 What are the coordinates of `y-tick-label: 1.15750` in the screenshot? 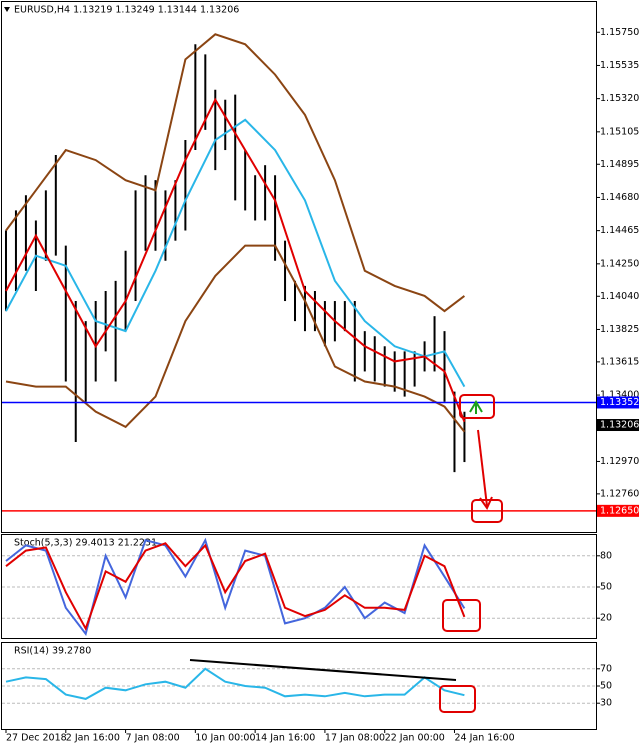 It's located at (619, 32).